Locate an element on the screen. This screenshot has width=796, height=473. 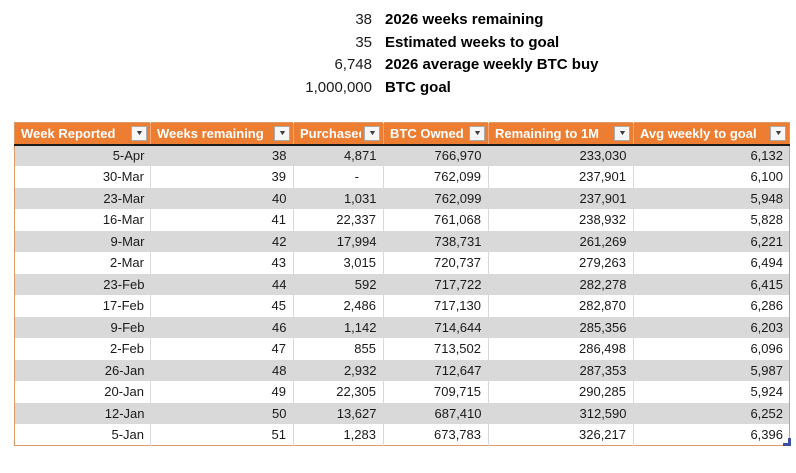
table-row: 2-Mar 43 3,015 720,737 279,263 6,494 is located at coordinates (402, 263).